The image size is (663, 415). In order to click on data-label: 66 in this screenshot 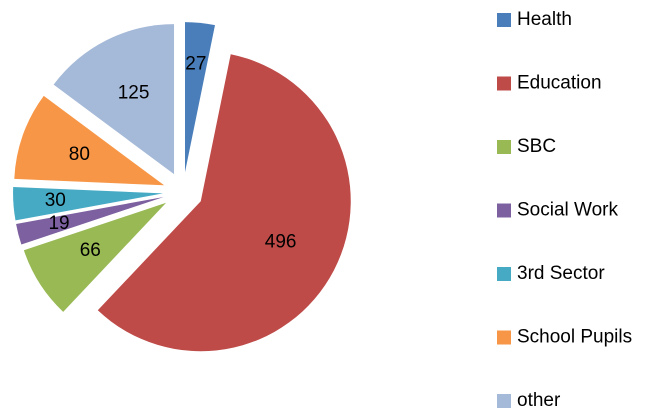, I will do `click(90, 250)`.